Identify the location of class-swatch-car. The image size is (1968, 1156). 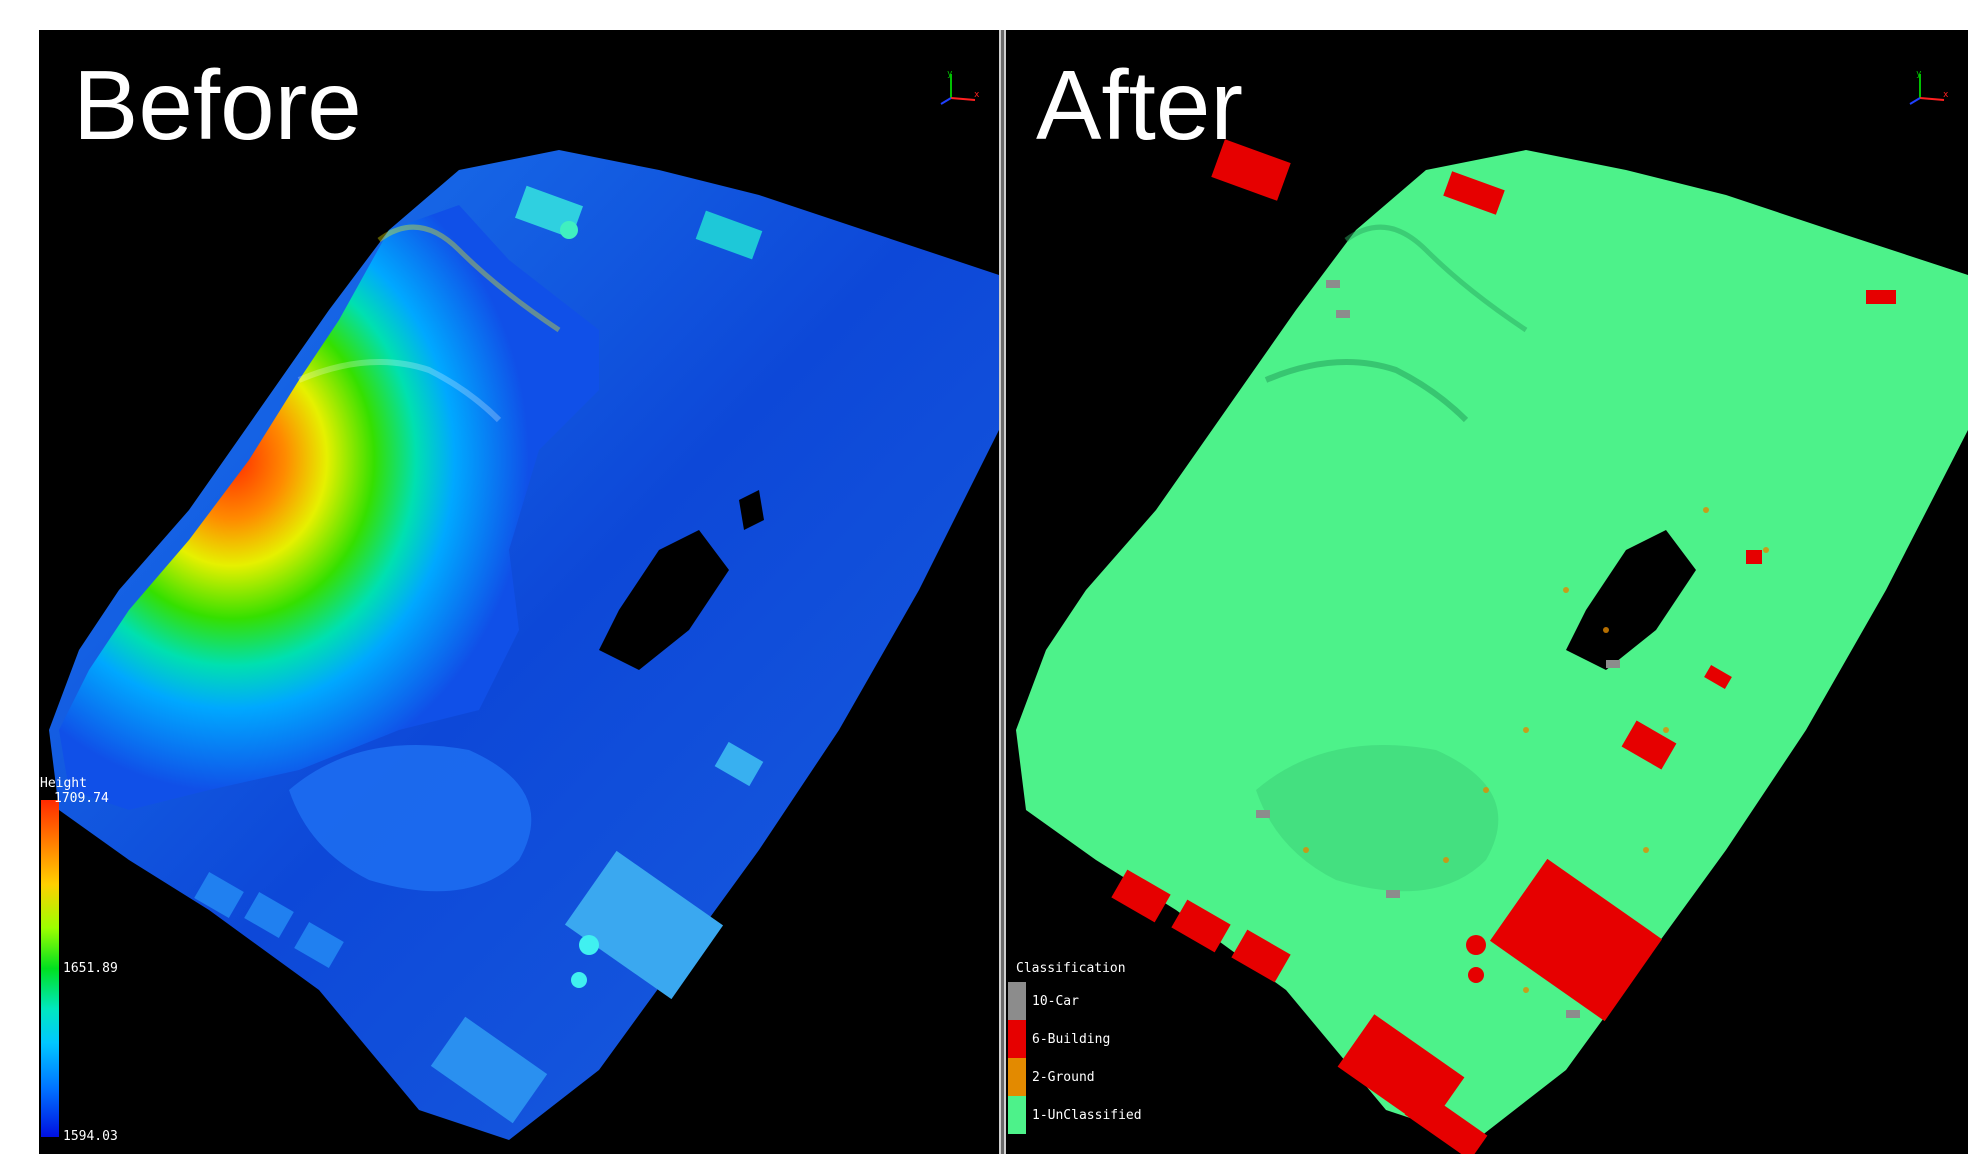
(1017, 1001).